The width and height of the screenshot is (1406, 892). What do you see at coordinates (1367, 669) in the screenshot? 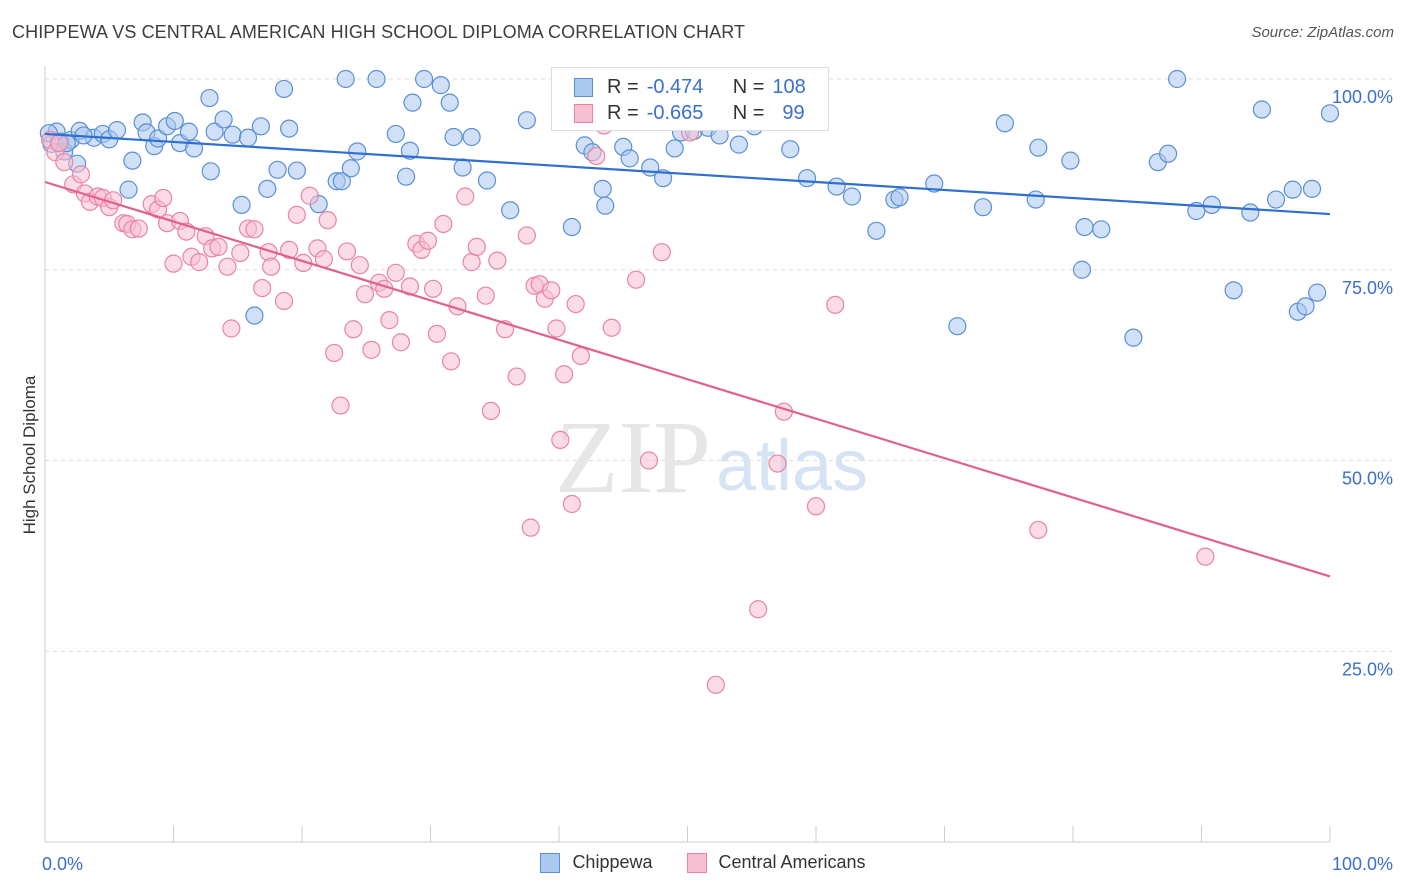
I see `y-tick-label: 25.0%` at bounding box center [1367, 669].